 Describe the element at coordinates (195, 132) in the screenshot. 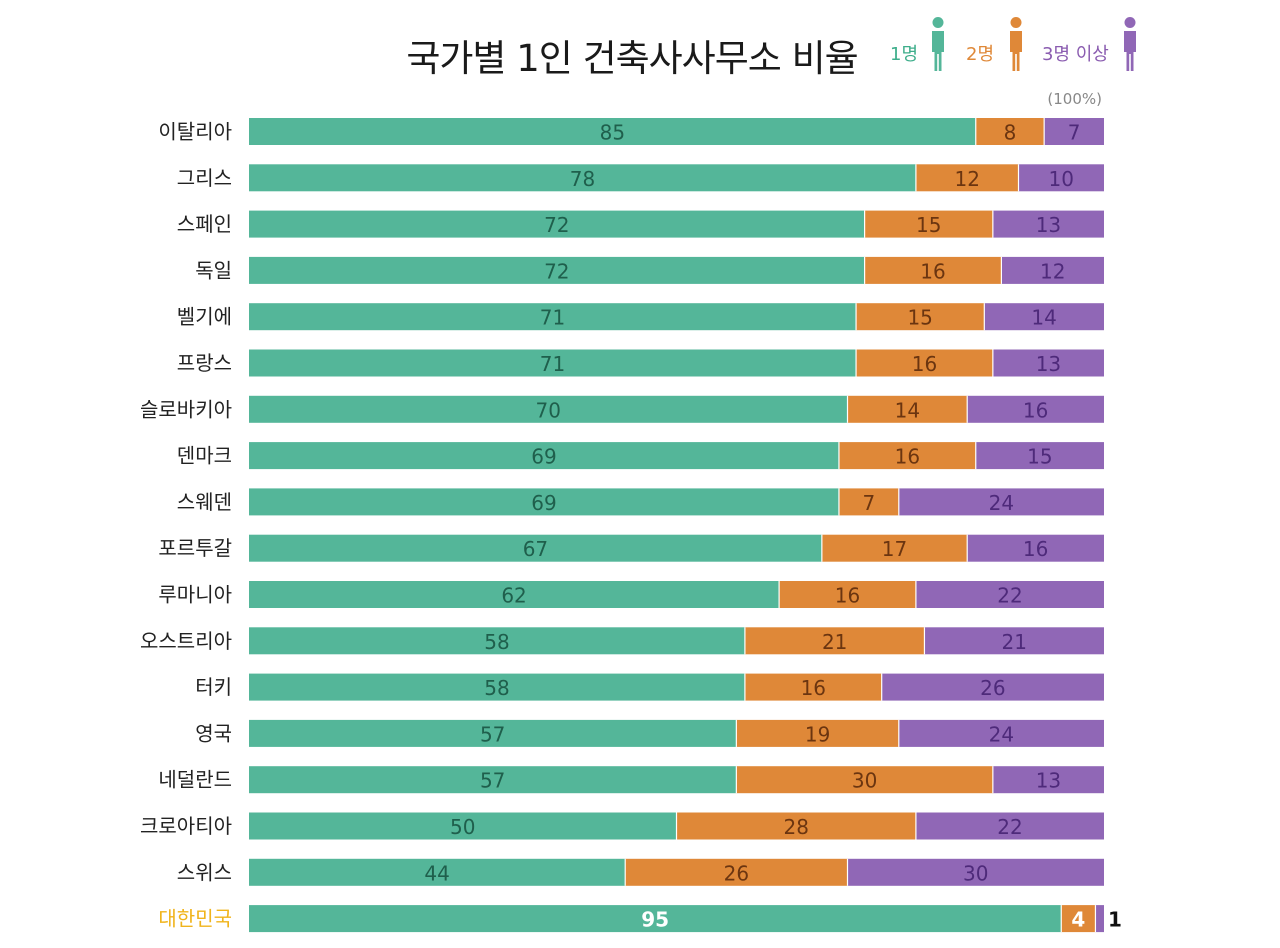

I see `category-label: 이탈리아` at that location.